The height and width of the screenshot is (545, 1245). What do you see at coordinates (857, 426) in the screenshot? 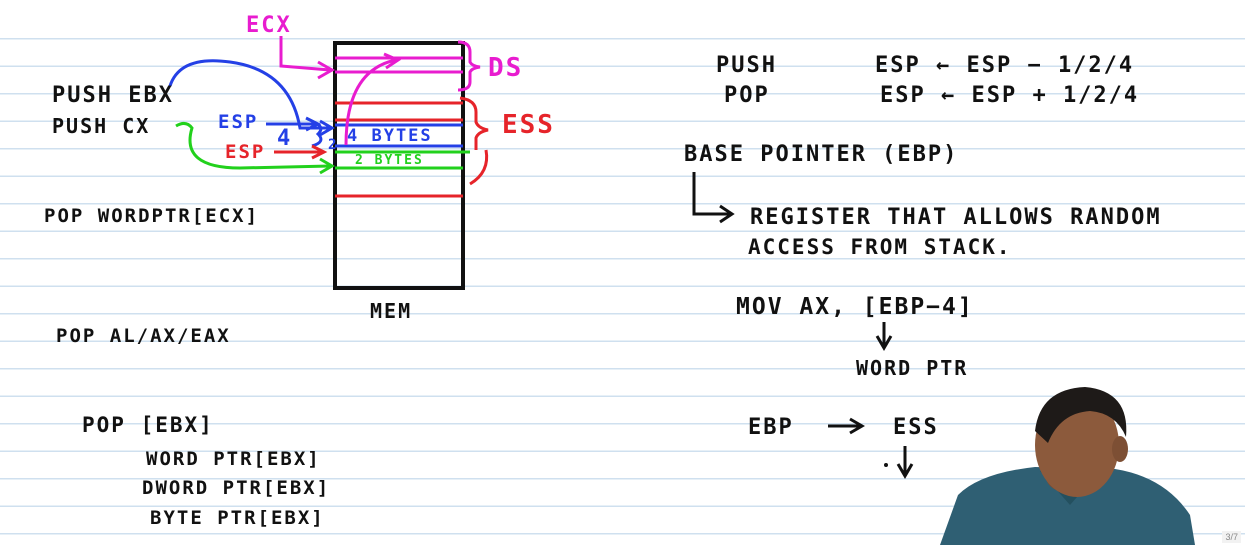
I see `ebp-arrow-head` at bounding box center [857, 426].